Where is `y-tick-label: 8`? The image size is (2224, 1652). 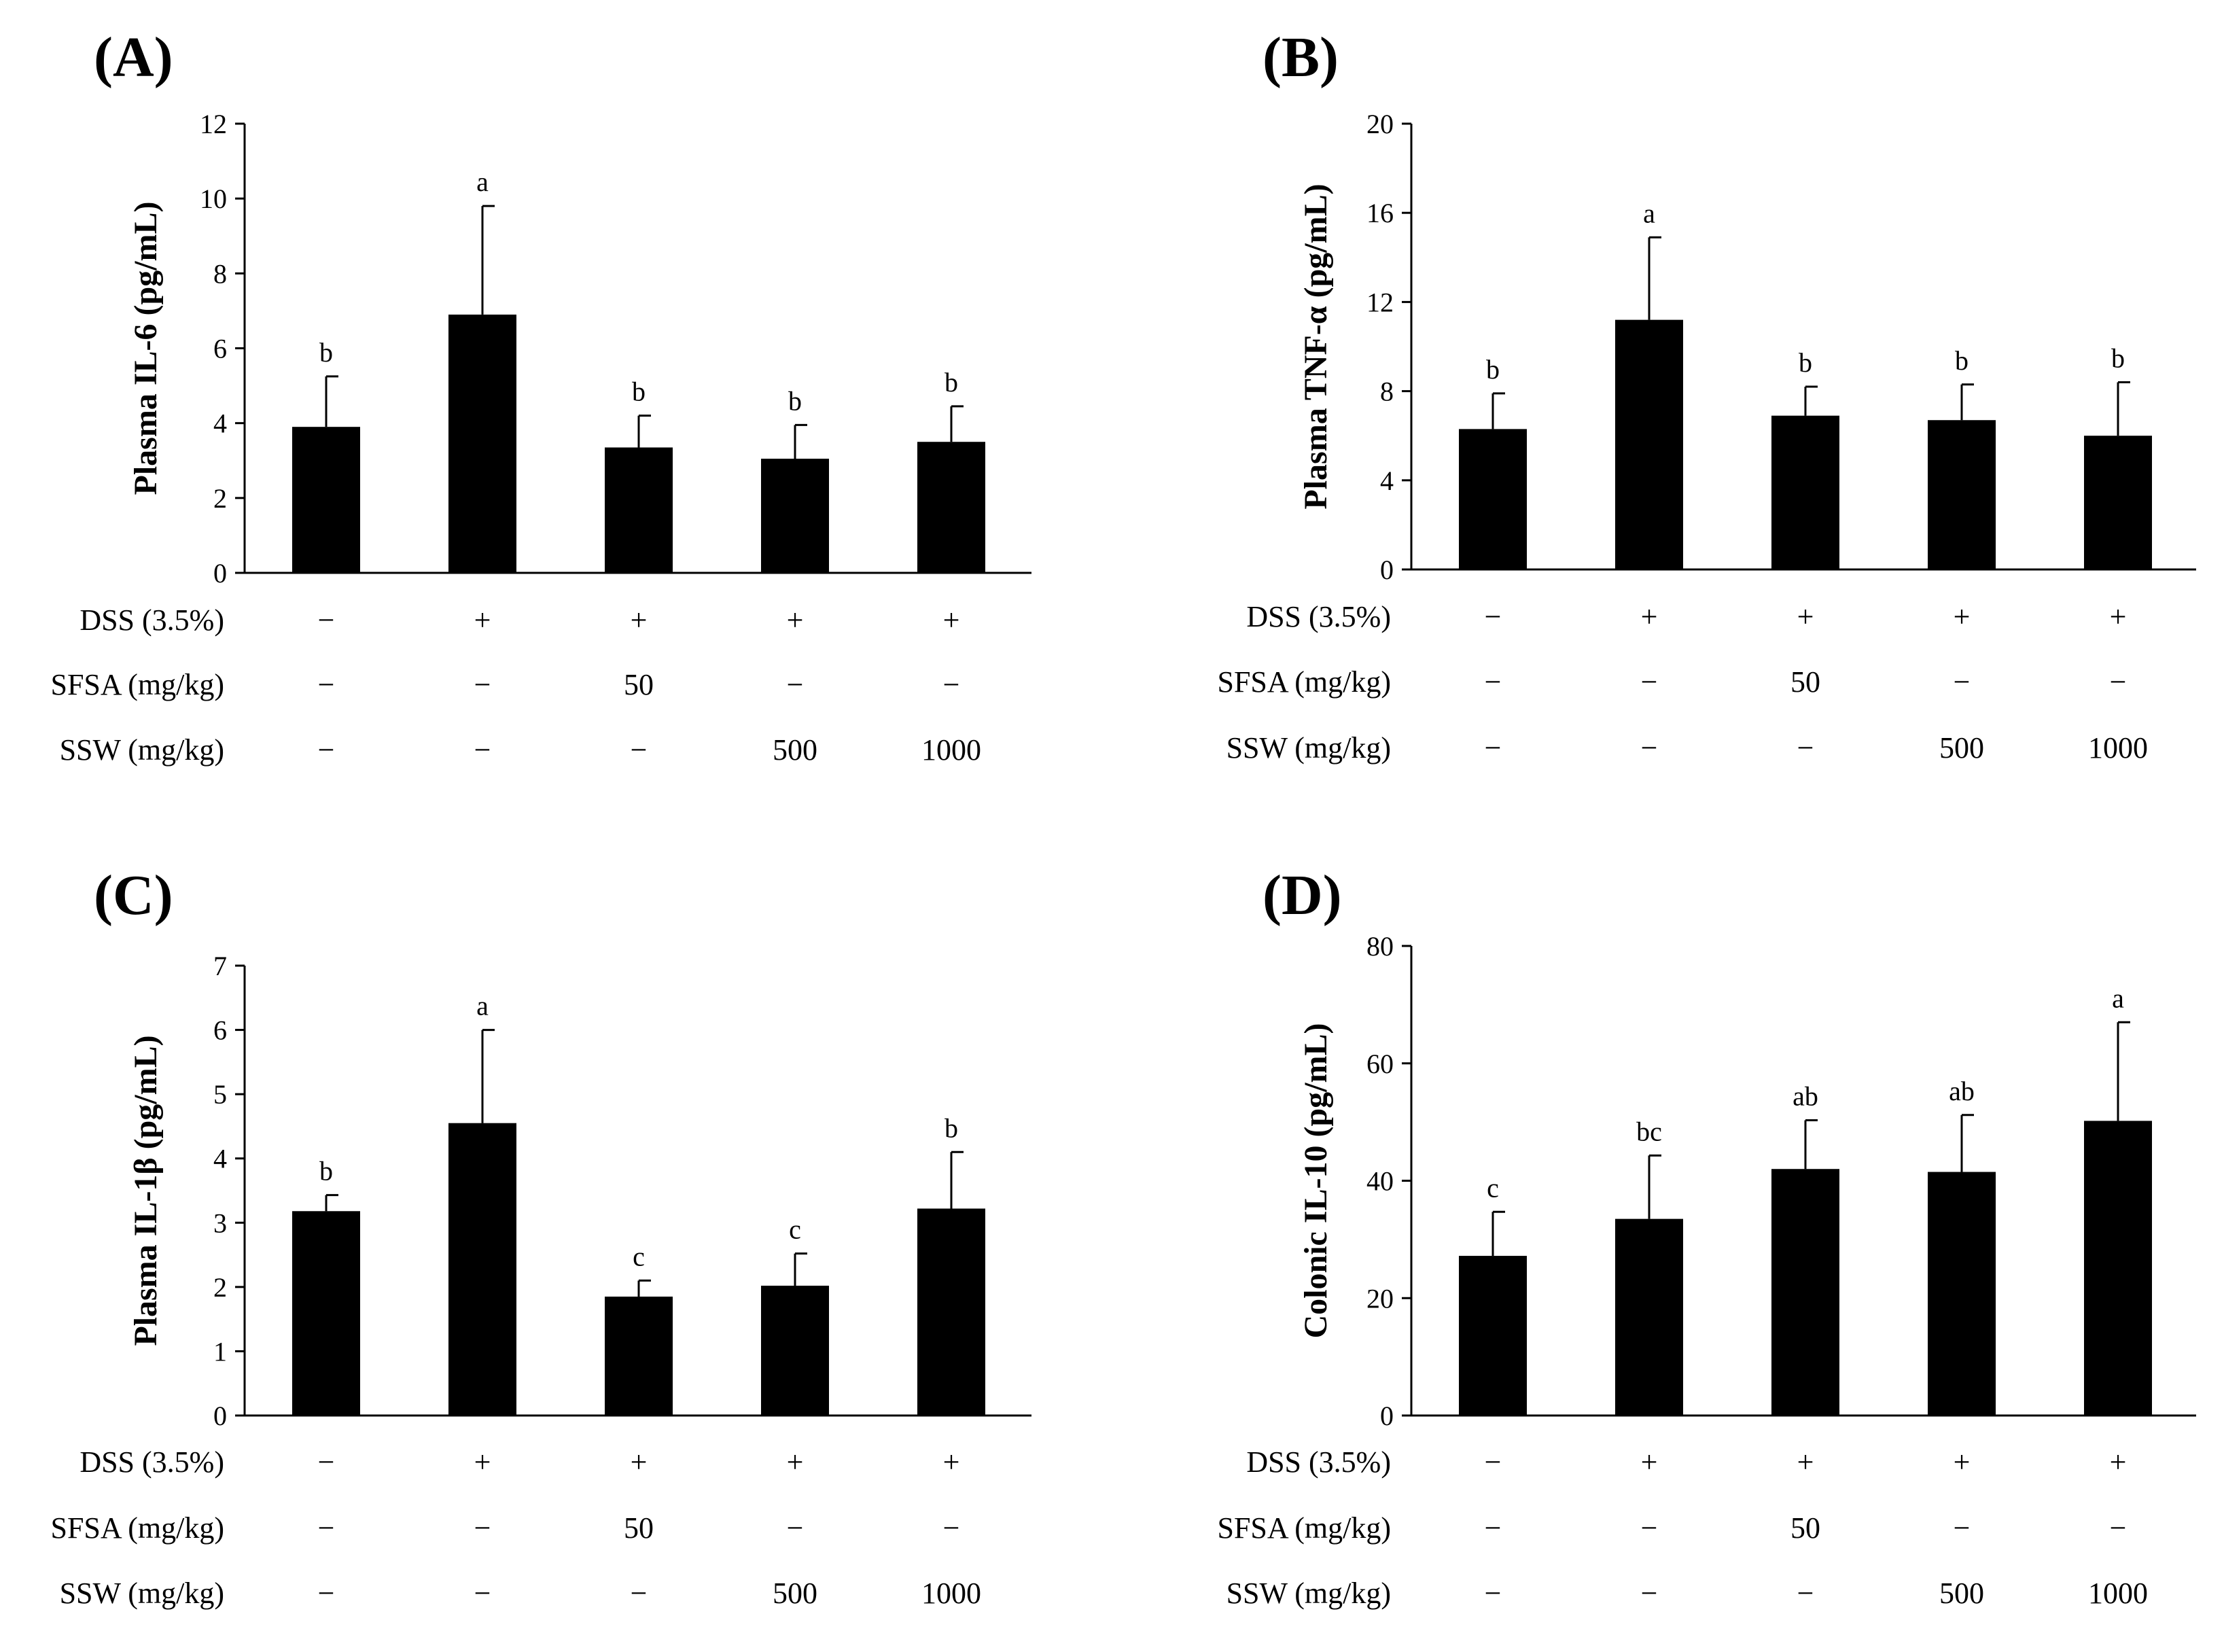
y-tick-label: 8 is located at coordinates (1387, 391).